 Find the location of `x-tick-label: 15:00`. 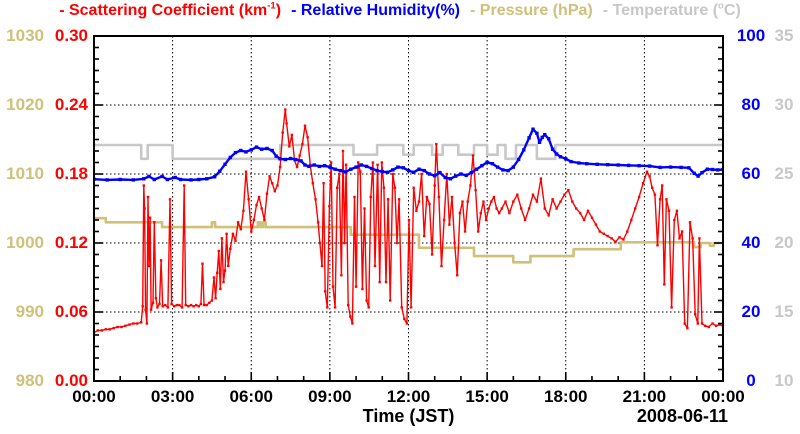

x-tick-label: 15:00 is located at coordinates (487, 396).